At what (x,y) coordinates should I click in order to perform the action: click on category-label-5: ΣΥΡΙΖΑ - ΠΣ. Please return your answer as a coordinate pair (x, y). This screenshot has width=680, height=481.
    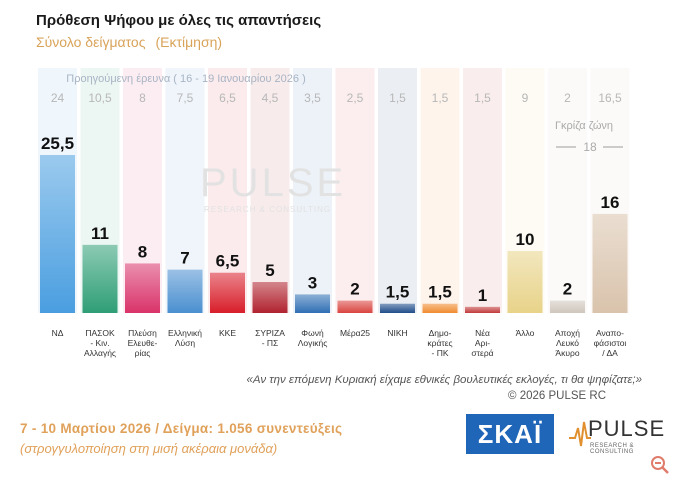
    Looking at the image, I should click on (270, 338).